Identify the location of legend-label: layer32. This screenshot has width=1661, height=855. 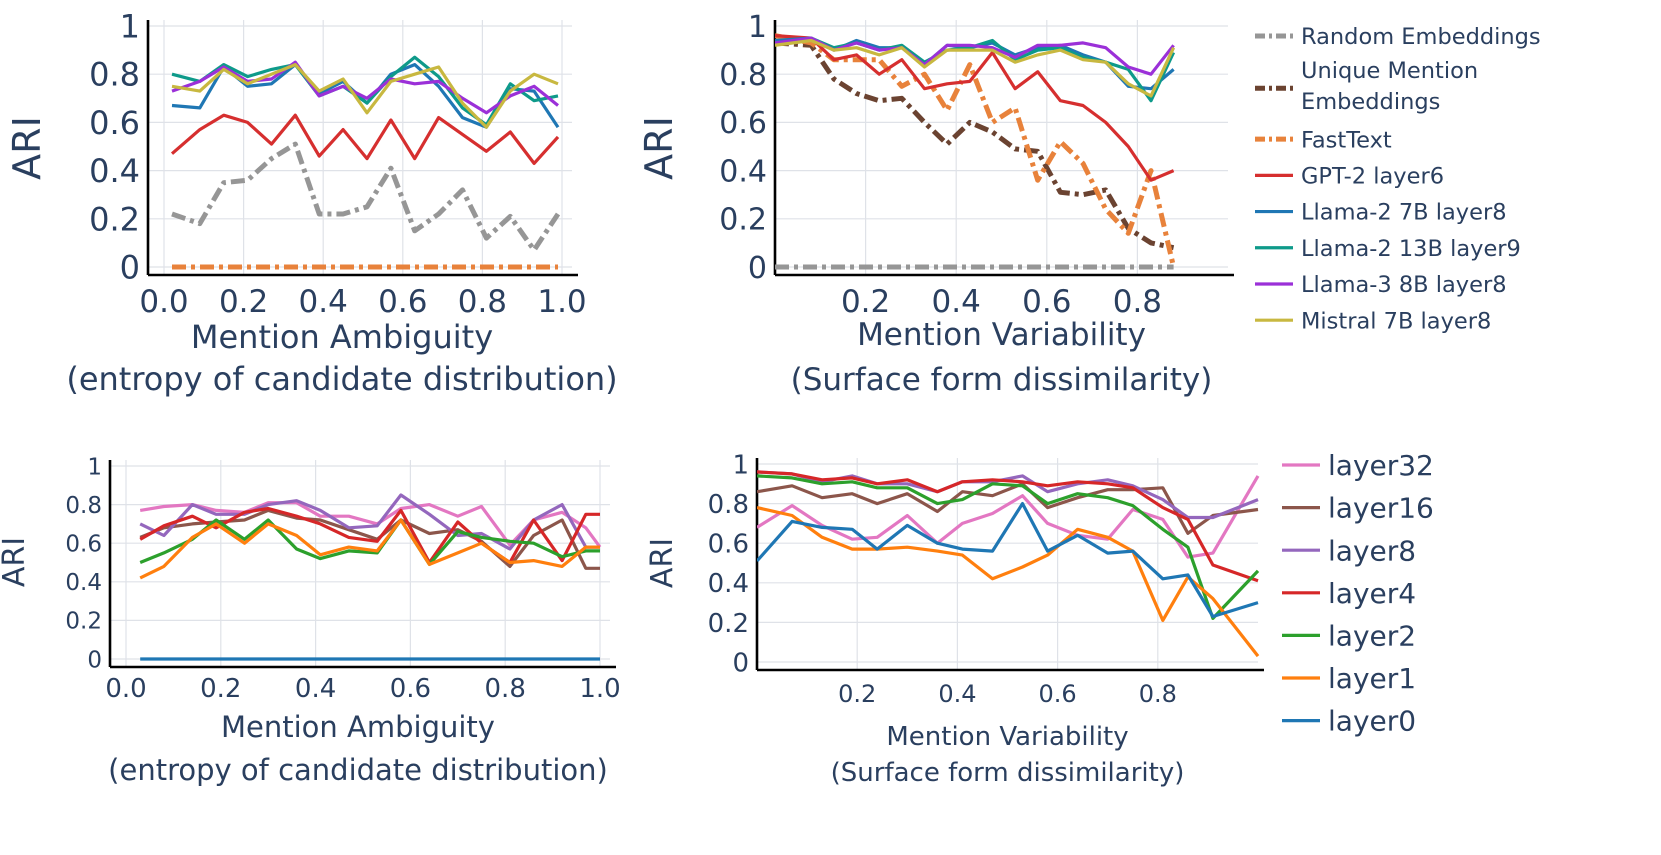
(1381, 465).